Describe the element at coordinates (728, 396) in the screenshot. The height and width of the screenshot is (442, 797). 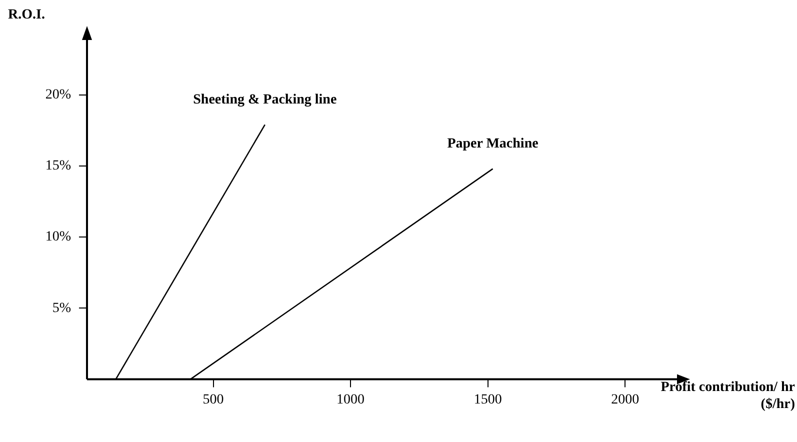
I see `x-axis-title: Profit contribution/ hr ($/hr)` at that location.